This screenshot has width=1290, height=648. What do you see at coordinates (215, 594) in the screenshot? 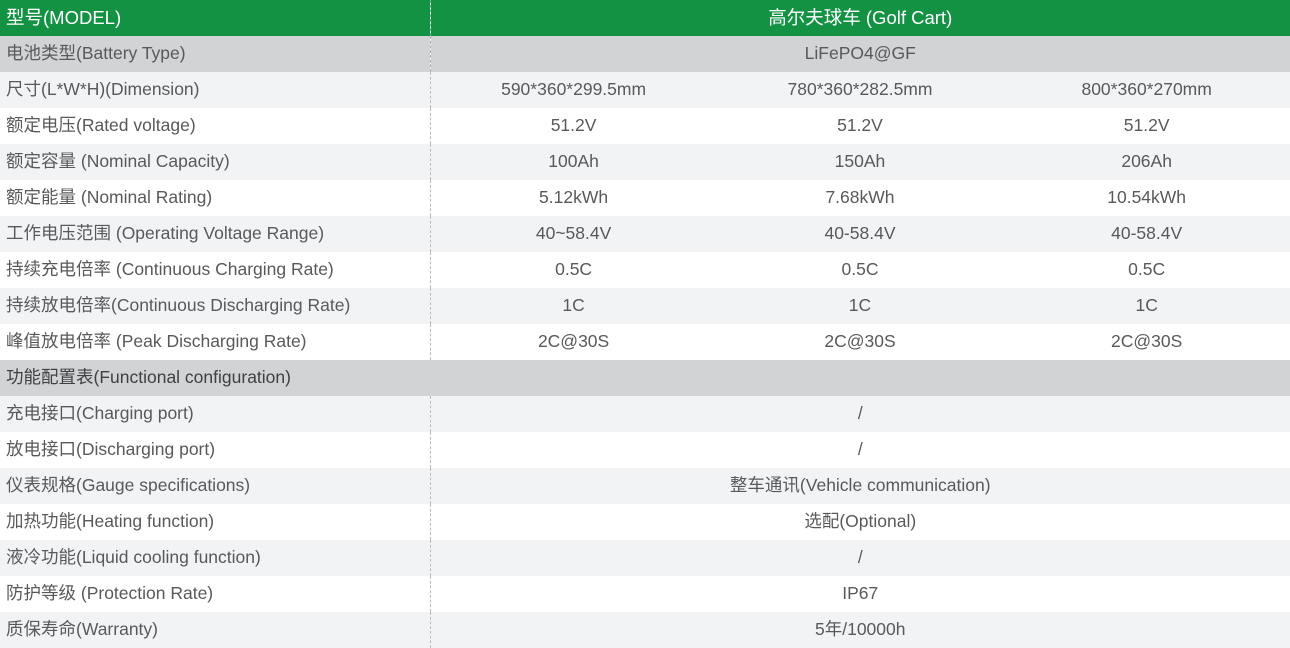
I see `row-label-protection-rate: 防护等级 (Protection Rate)` at bounding box center [215, 594].